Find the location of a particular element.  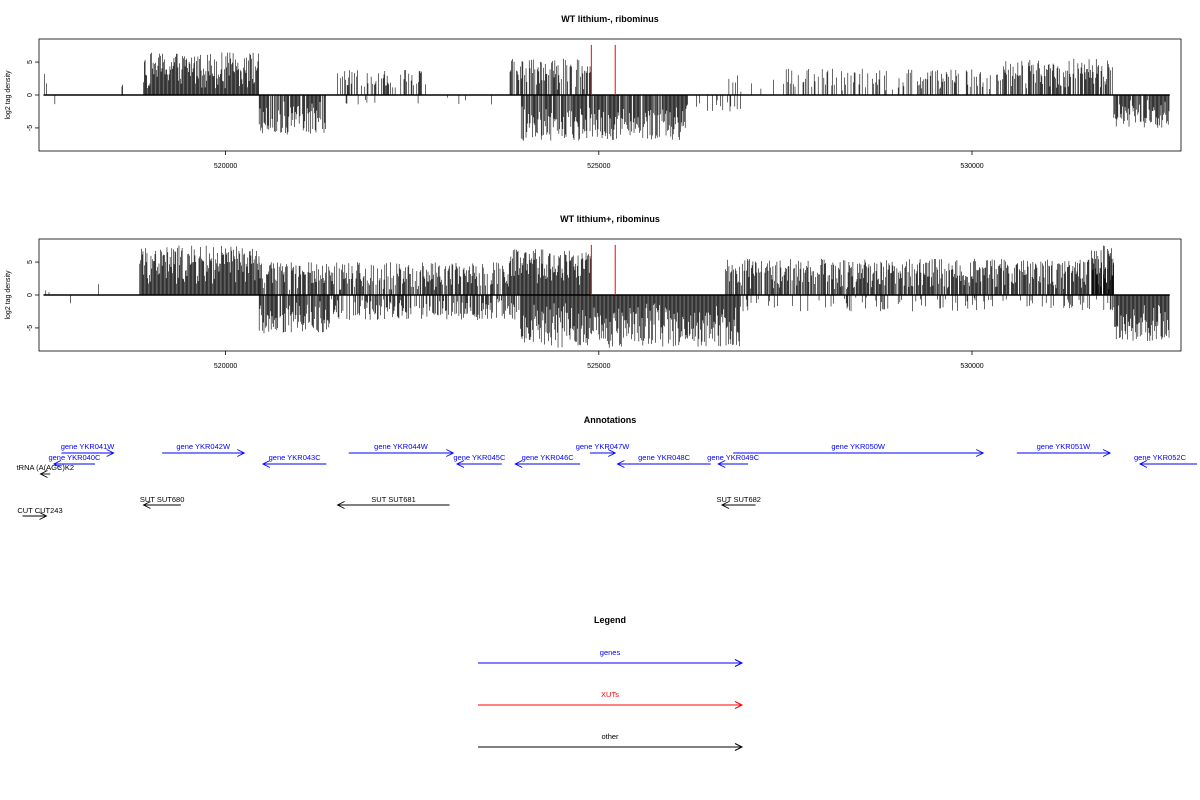

annotation-feature: gene YKR049C is located at coordinates (733, 460).